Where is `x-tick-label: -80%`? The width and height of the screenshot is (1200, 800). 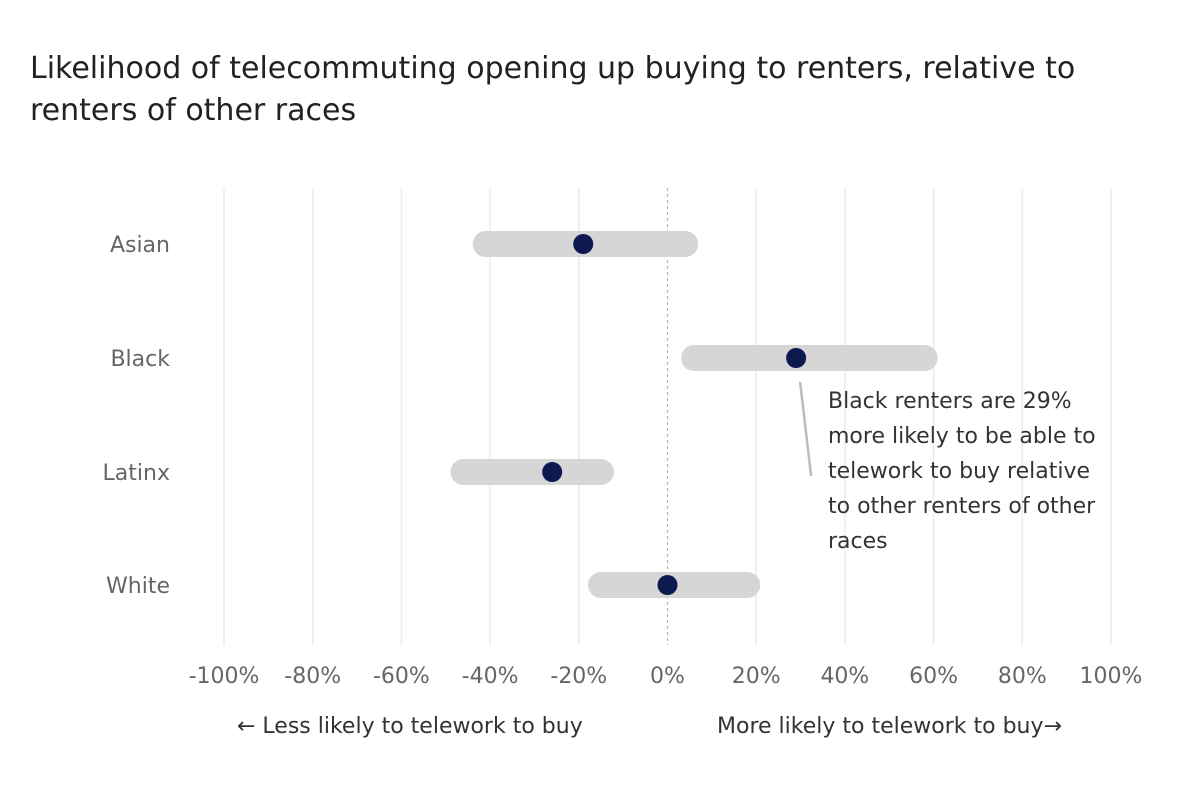 x-tick-label: -80% is located at coordinates (312, 676).